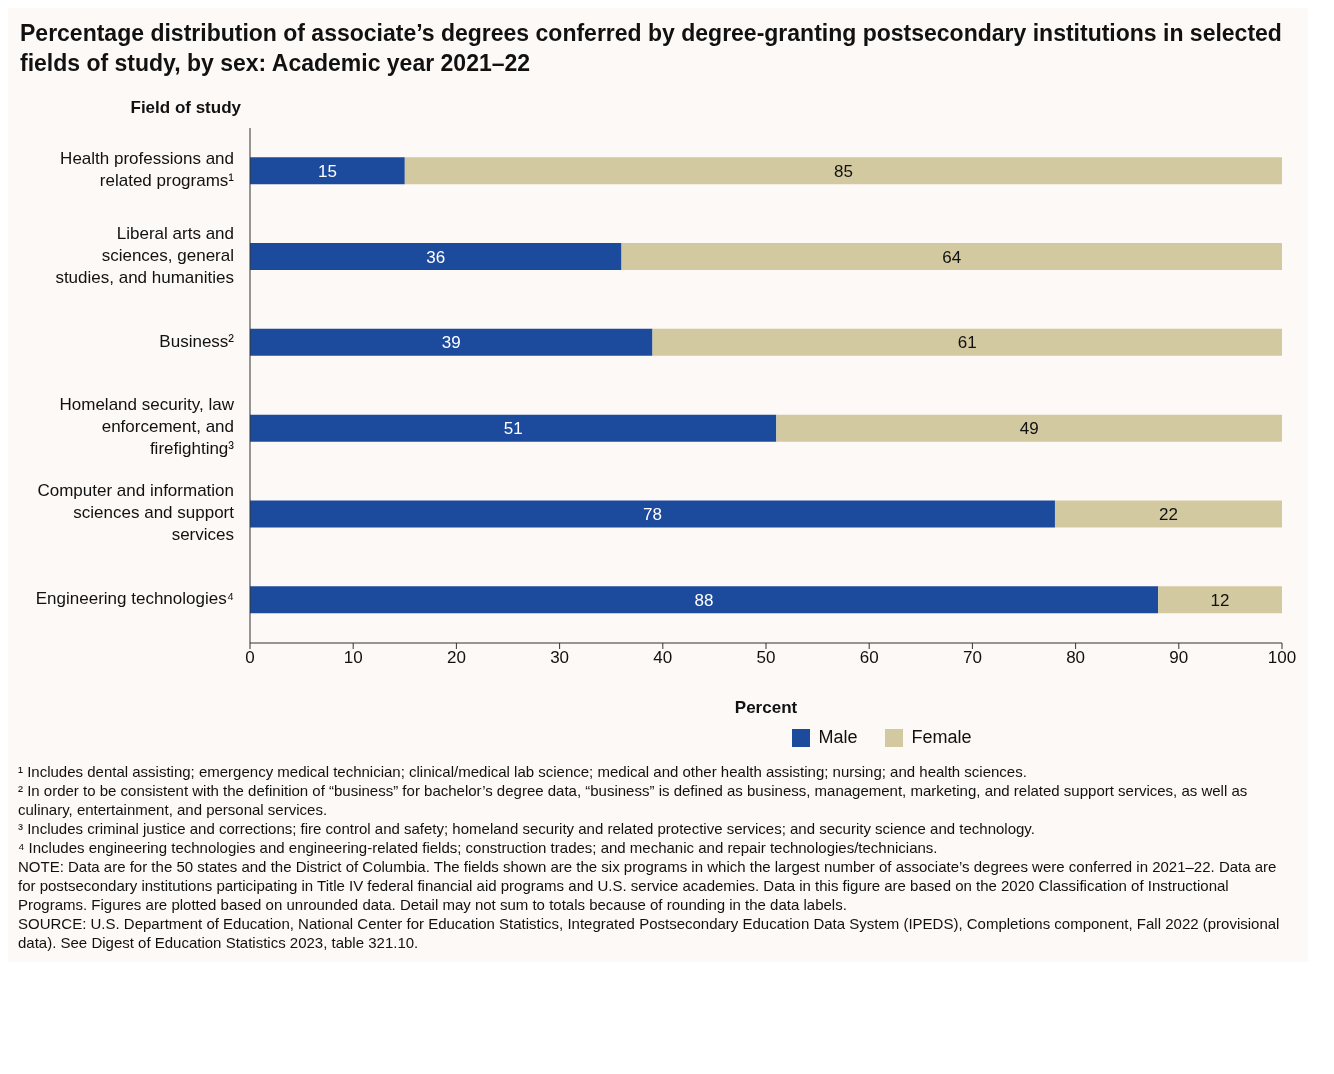 Image resolution: width=1334 pixels, height=1074 pixels. What do you see at coordinates (144, 256) in the screenshot?
I see `y-tick-label: Liberal arts and sciences, general studies, and humanities` at bounding box center [144, 256].